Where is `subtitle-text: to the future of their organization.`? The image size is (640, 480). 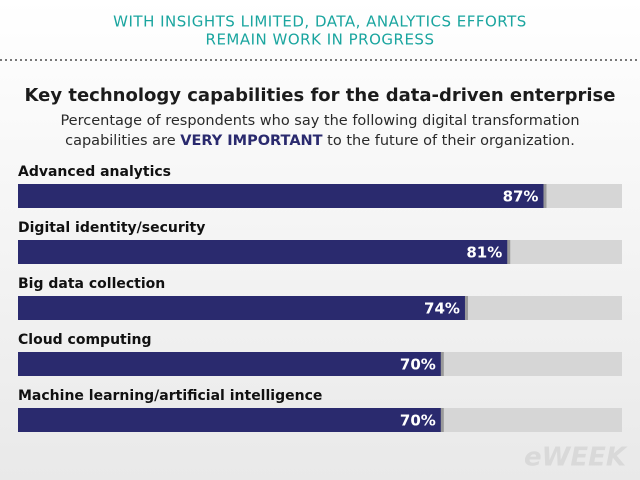 subtitle-text: to the future of their organization. is located at coordinates (449, 141).